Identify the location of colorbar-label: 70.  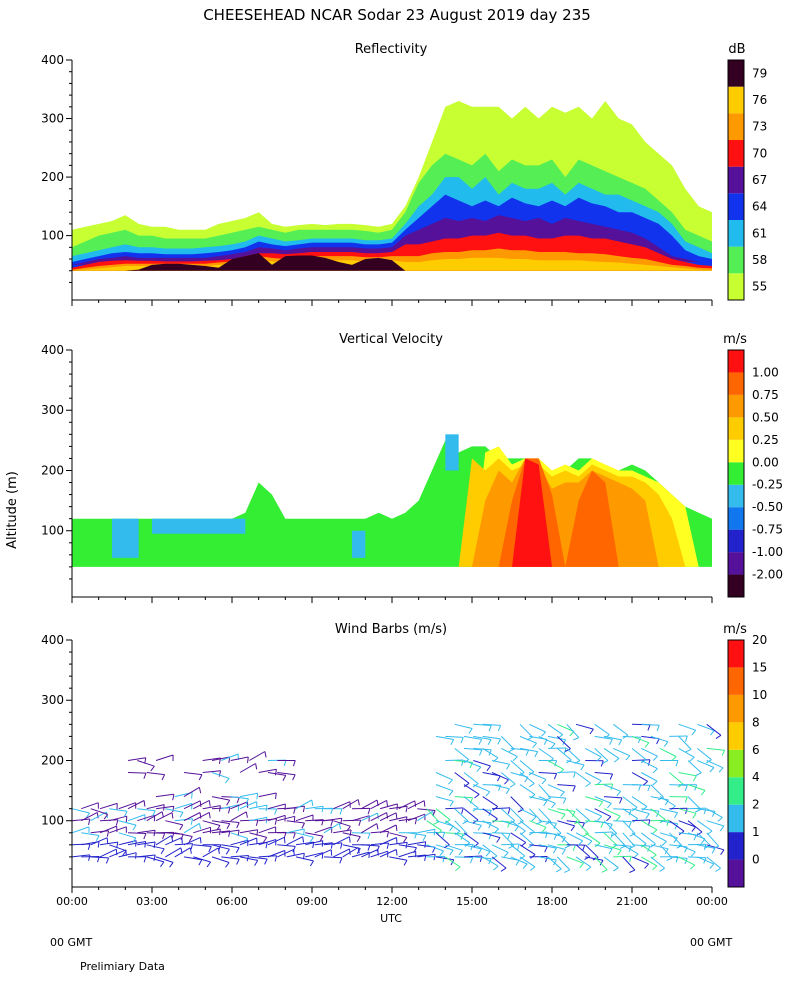
(759, 153).